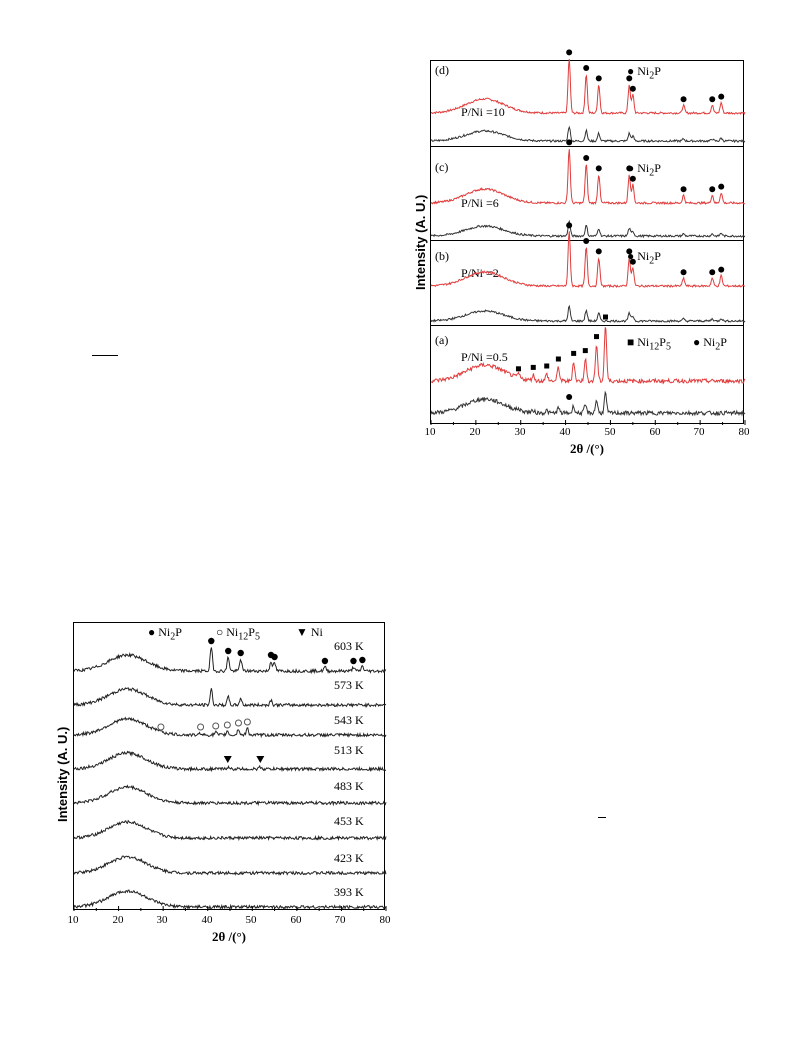  What do you see at coordinates (483, 112) in the screenshot?
I see `ratio-label-d: P/Ni =10` at bounding box center [483, 112].